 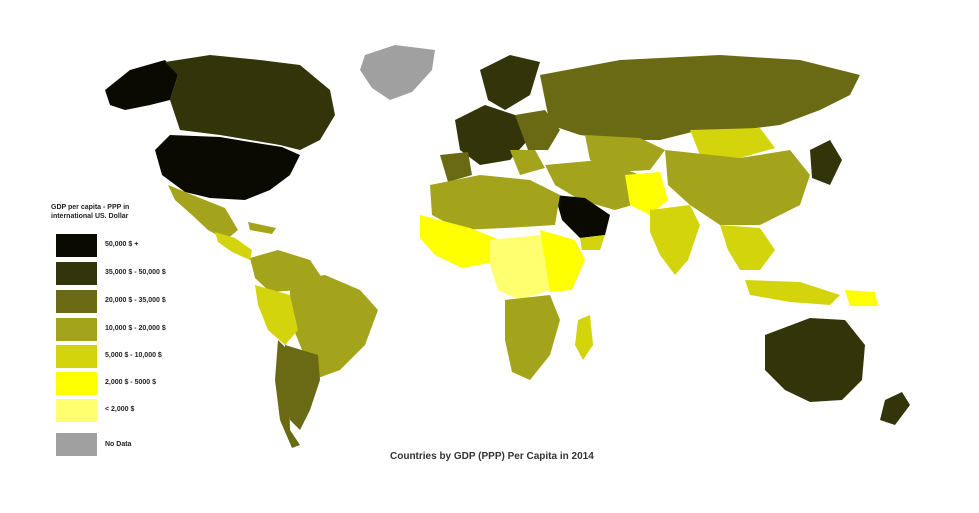 I want to click on region-saudi-arabia, so click(x=582, y=216).